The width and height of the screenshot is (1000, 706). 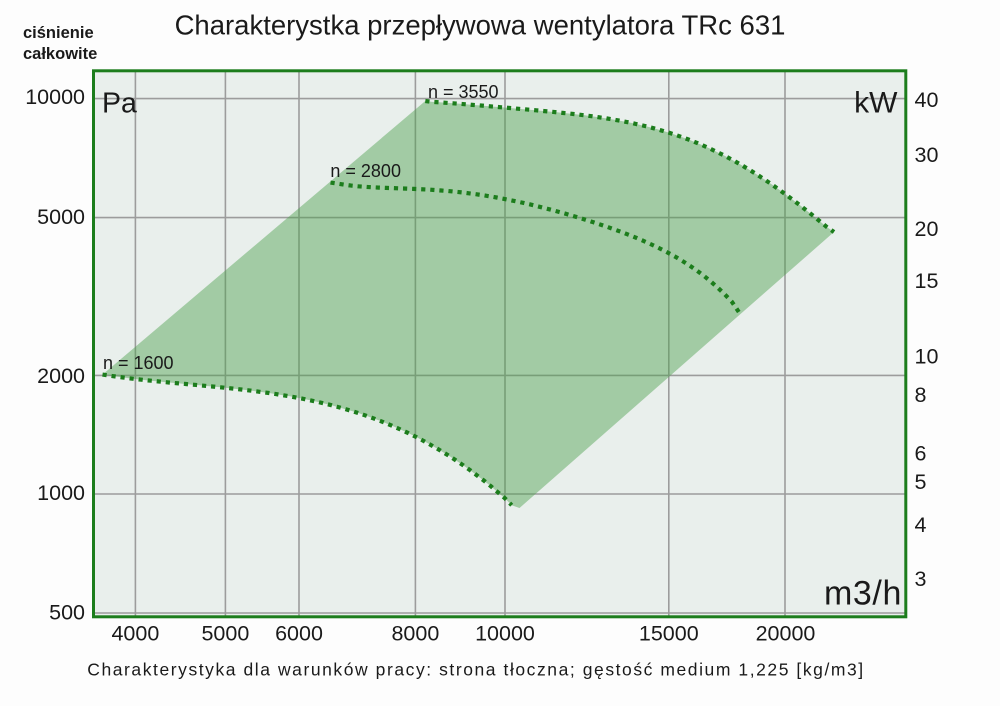 I want to click on svg-text: ciśnienie, so click(x=58, y=33).